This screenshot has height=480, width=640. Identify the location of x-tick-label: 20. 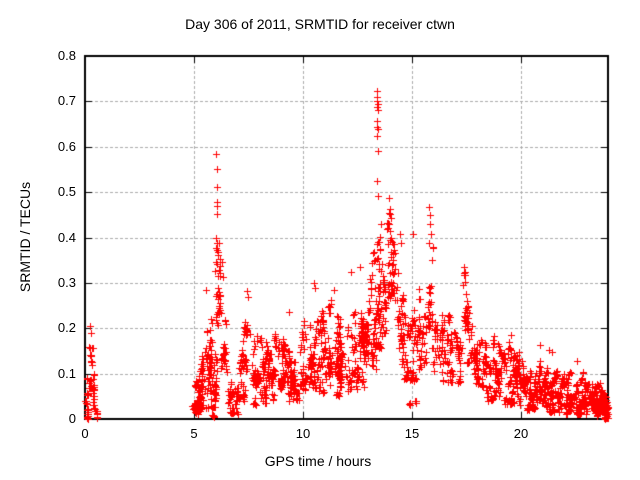
(521, 433).